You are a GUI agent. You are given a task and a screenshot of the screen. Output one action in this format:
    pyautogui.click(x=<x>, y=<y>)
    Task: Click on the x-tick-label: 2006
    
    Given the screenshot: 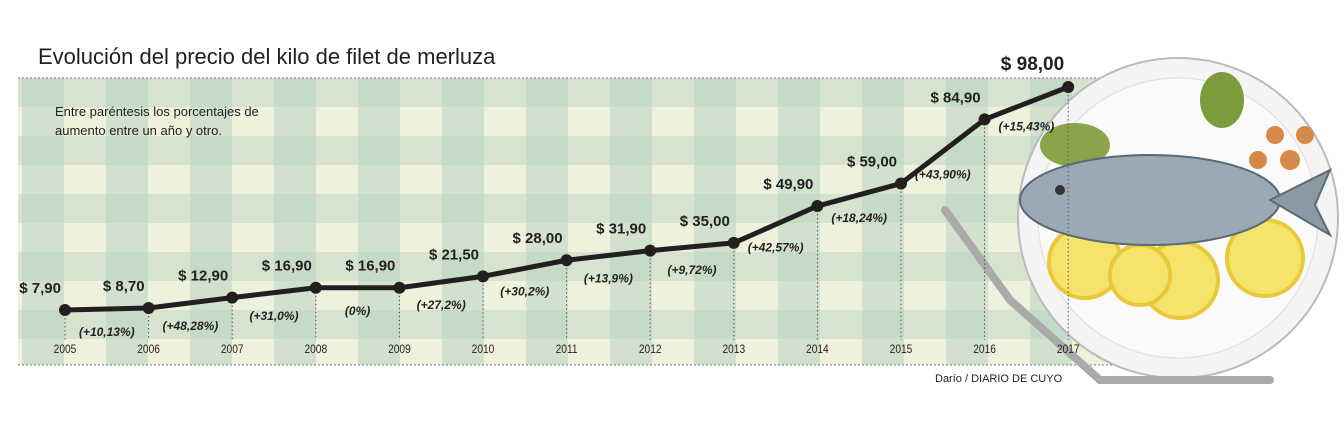 What is the action you would take?
    pyautogui.click(x=148, y=349)
    